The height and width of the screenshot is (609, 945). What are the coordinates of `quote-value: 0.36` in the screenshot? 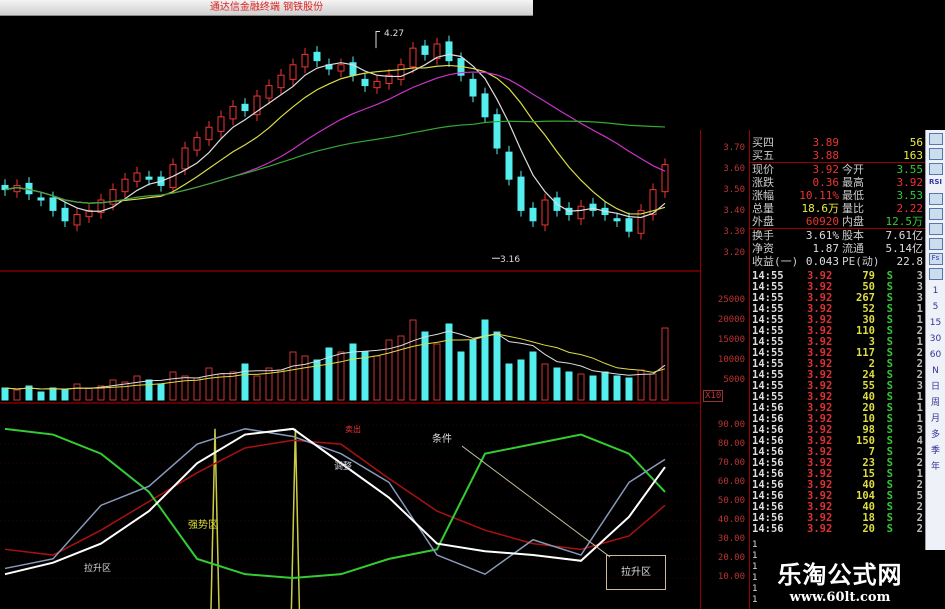 It's located at (826, 182).